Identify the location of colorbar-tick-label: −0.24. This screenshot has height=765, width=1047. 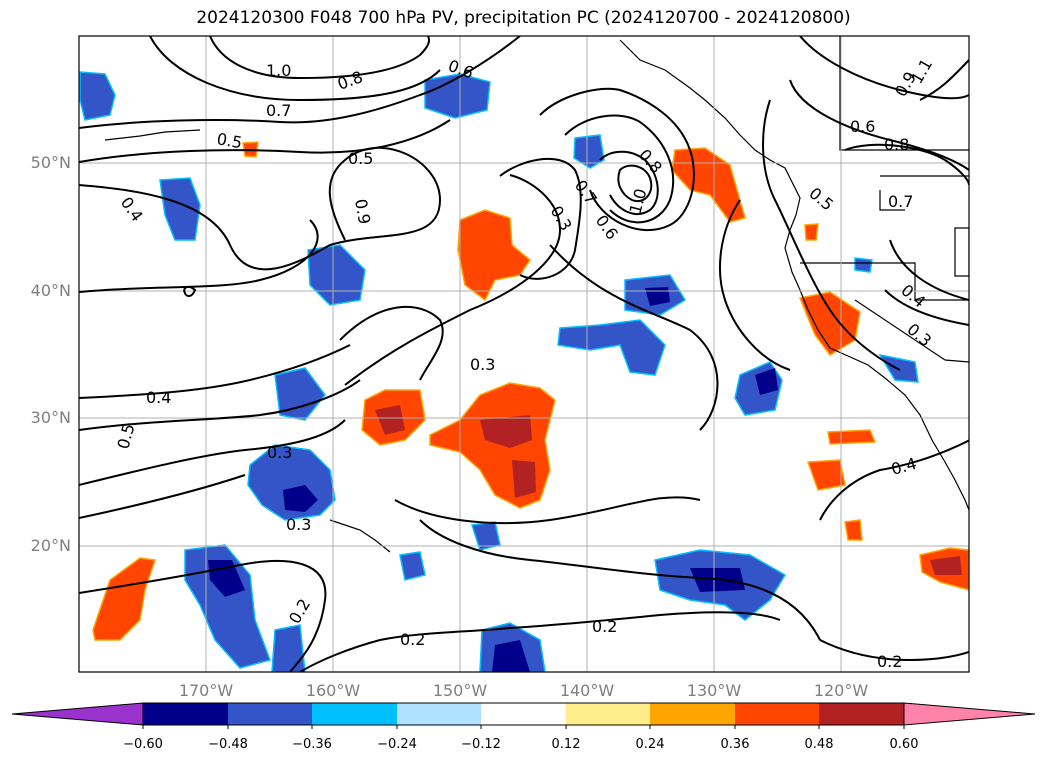
(397, 744).